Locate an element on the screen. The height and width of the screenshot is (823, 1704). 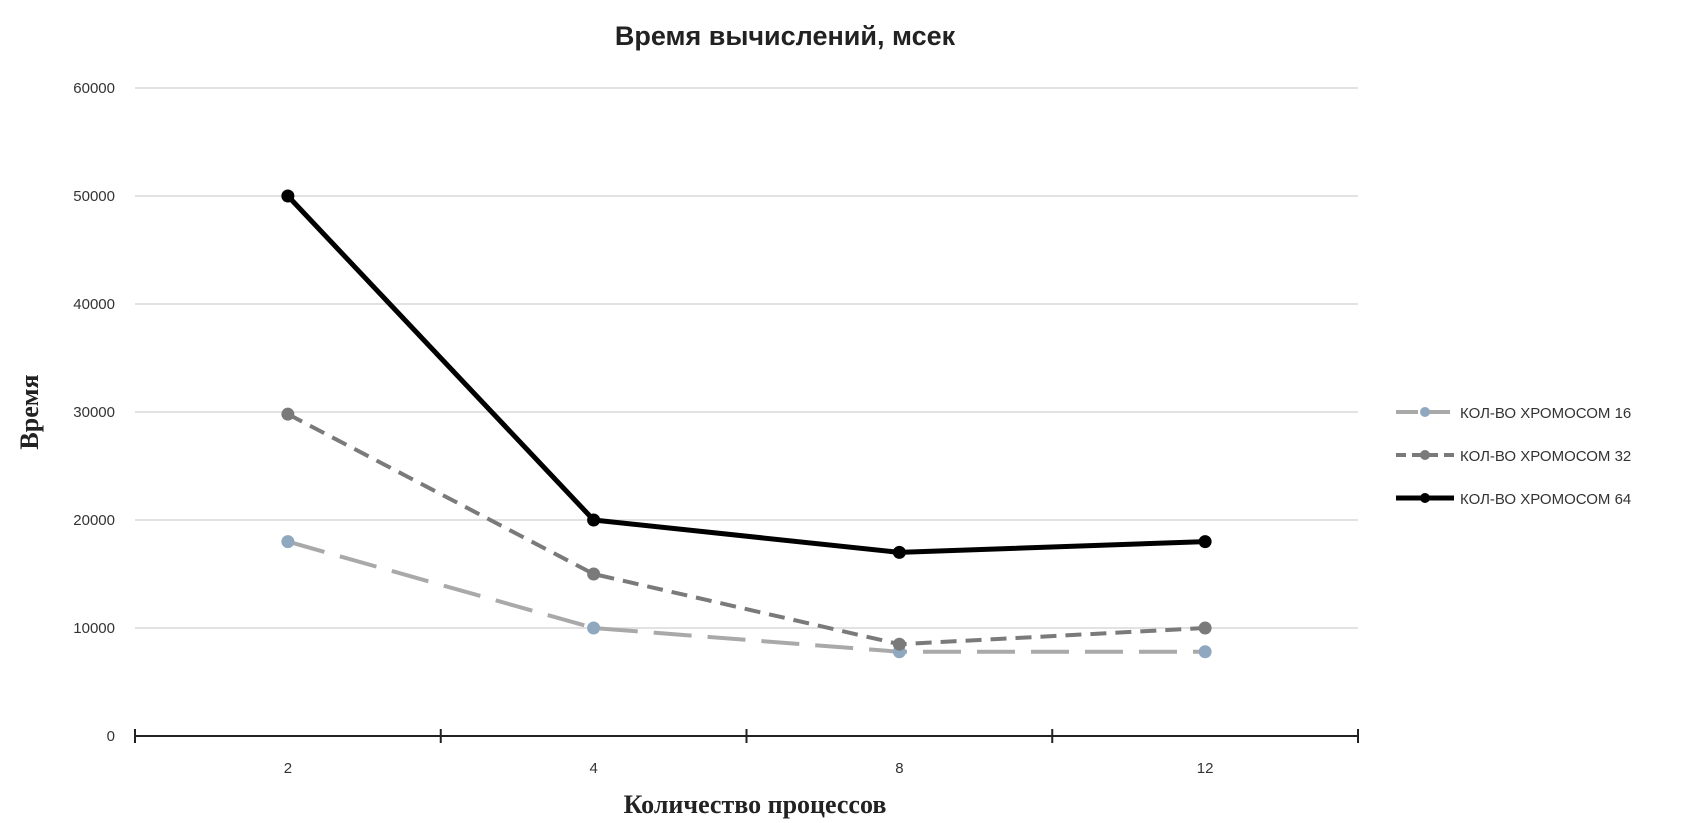
legend-label: КОЛ-ВО ХРОМОСОМ 16 is located at coordinates (1545, 413).